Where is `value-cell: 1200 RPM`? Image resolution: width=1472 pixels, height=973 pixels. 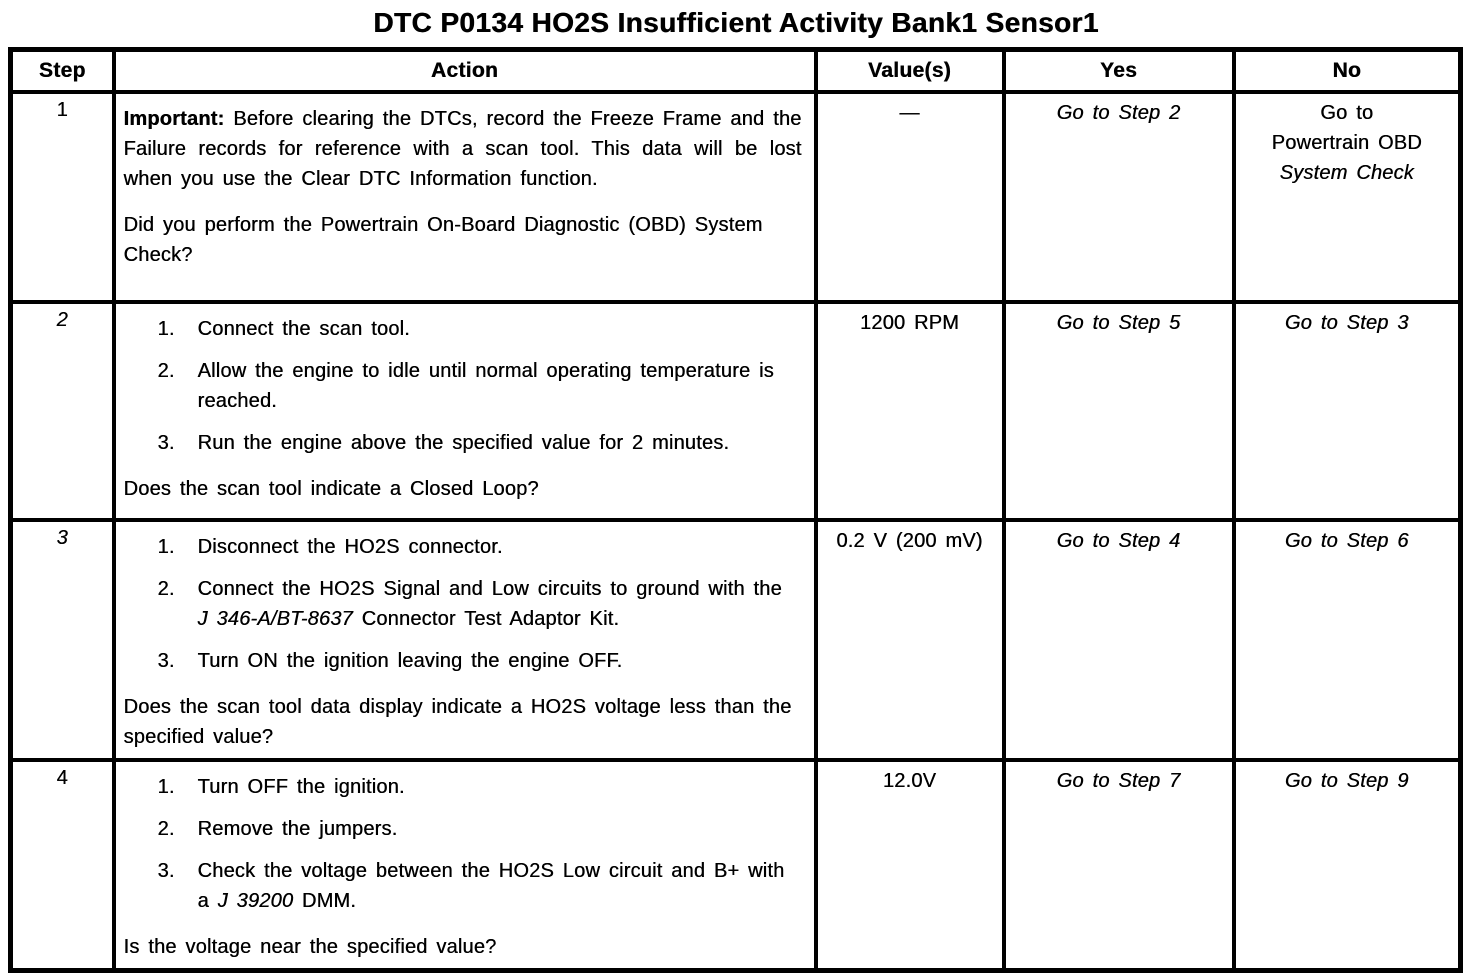
value-cell: 1200 RPM is located at coordinates (909, 411).